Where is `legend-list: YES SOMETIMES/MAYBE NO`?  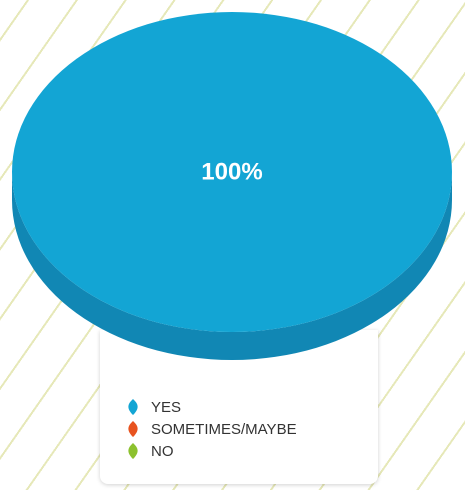
legend-list: YES SOMETIMES/MAYBE NO is located at coordinates (210, 429).